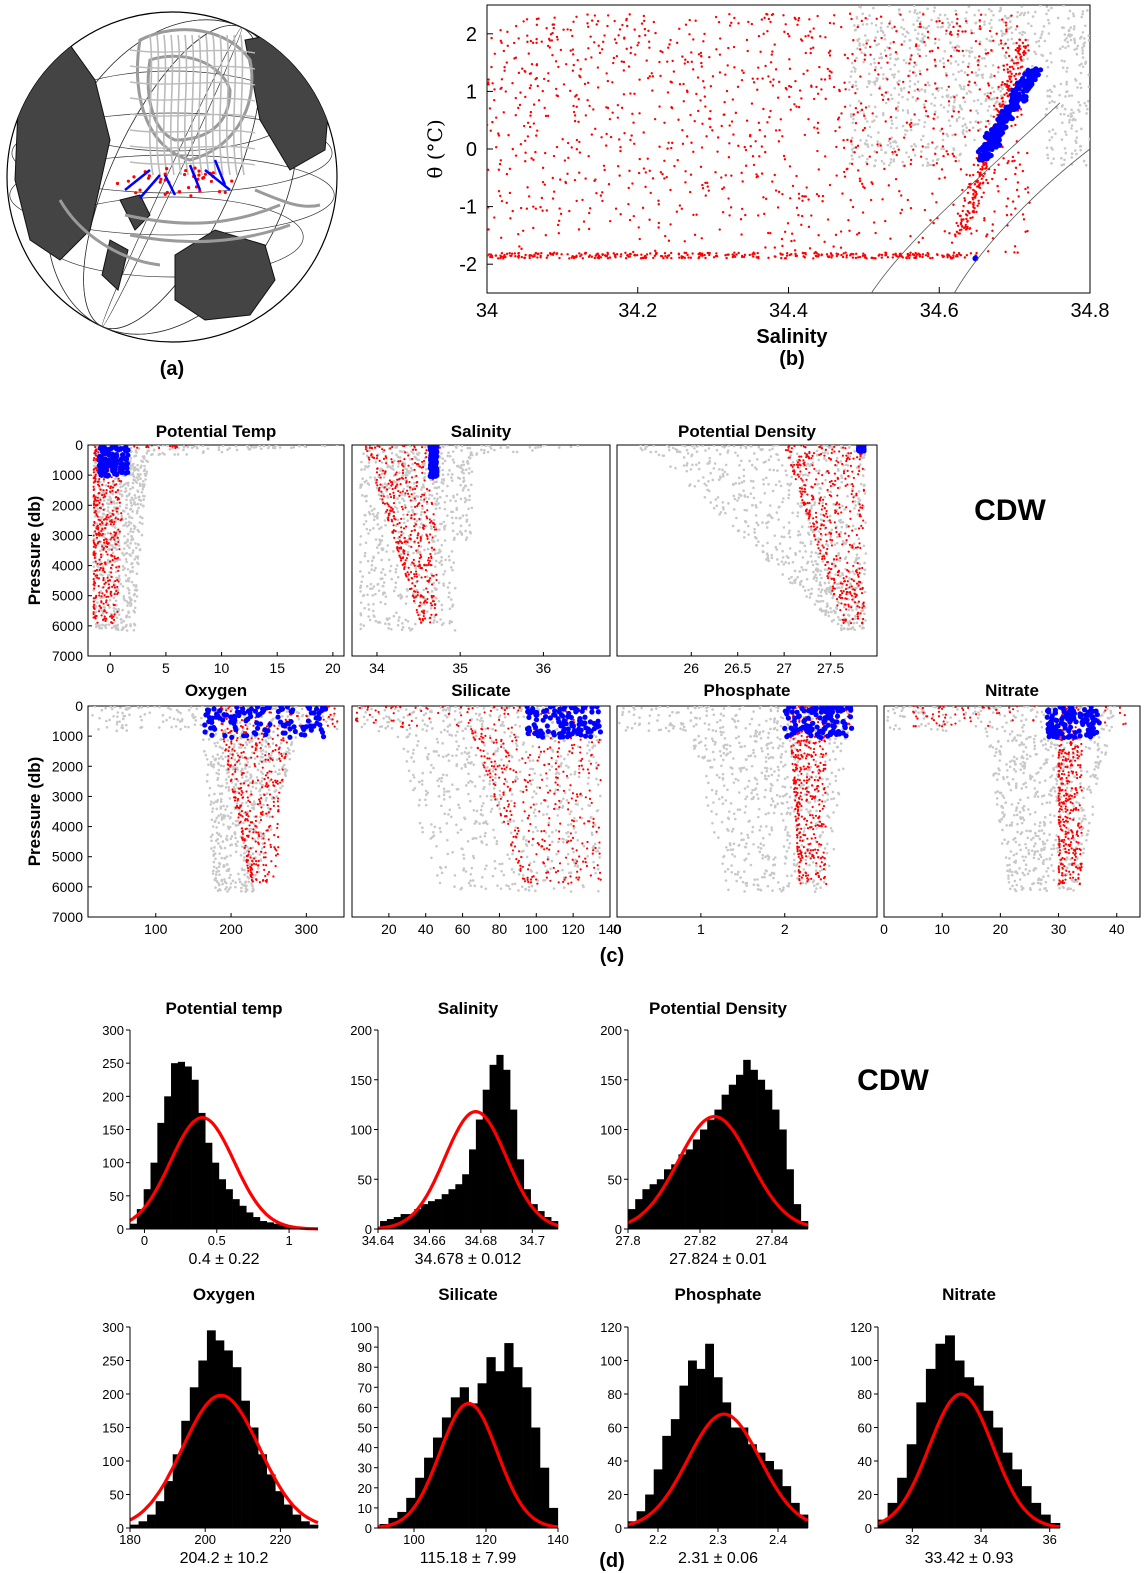  I want to click on ts-point-blue, so click(1028, 85).